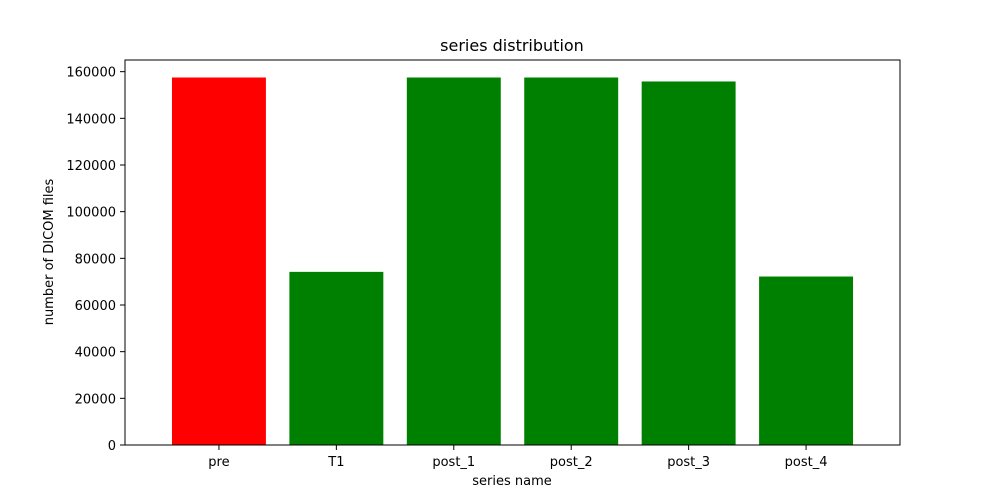 Image resolution: width=1000 pixels, height=500 pixels. Describe the element at coordinates (49, 251) in the screenshot. I see `y-axis-label: number of DICOM files` at that location.